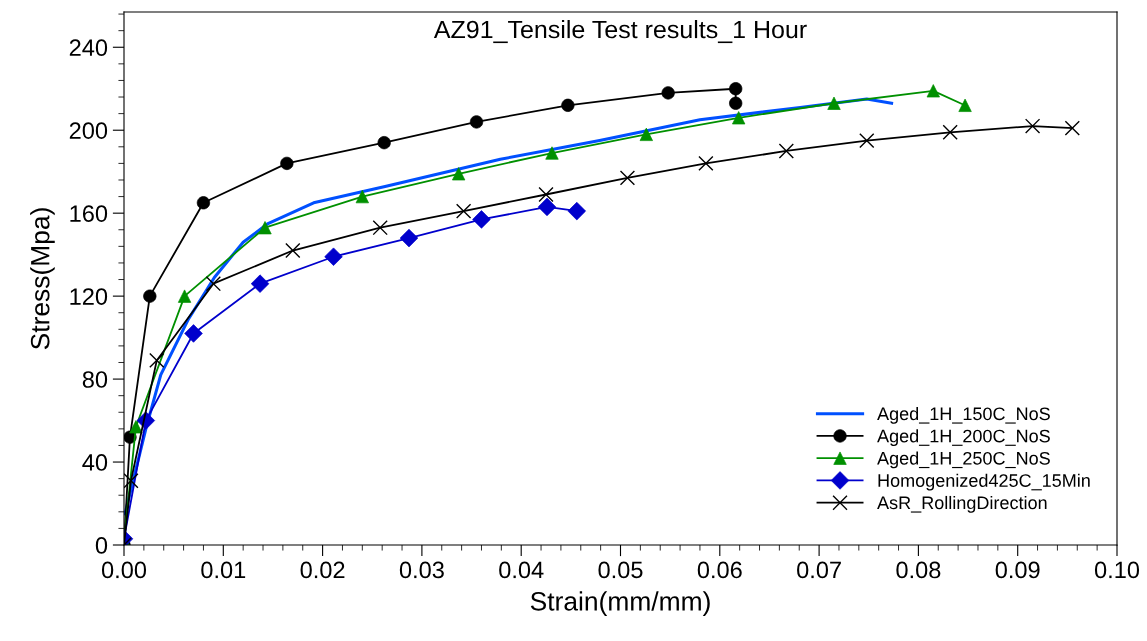 Image resolution: width=1147 pixels, height=641 pixels. What do you see at coordinates (89, 213) in the screenshot?
I see `y-tick-label: 160` at bounding box center [89, 213].